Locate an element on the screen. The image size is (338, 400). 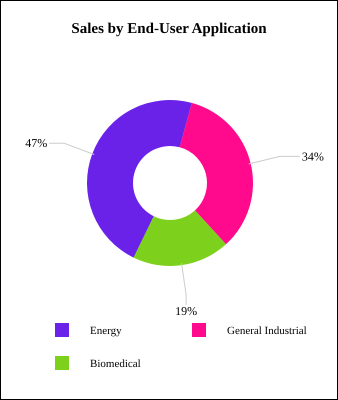
legend-label: General Industrial is located at coordinates (267, 331).